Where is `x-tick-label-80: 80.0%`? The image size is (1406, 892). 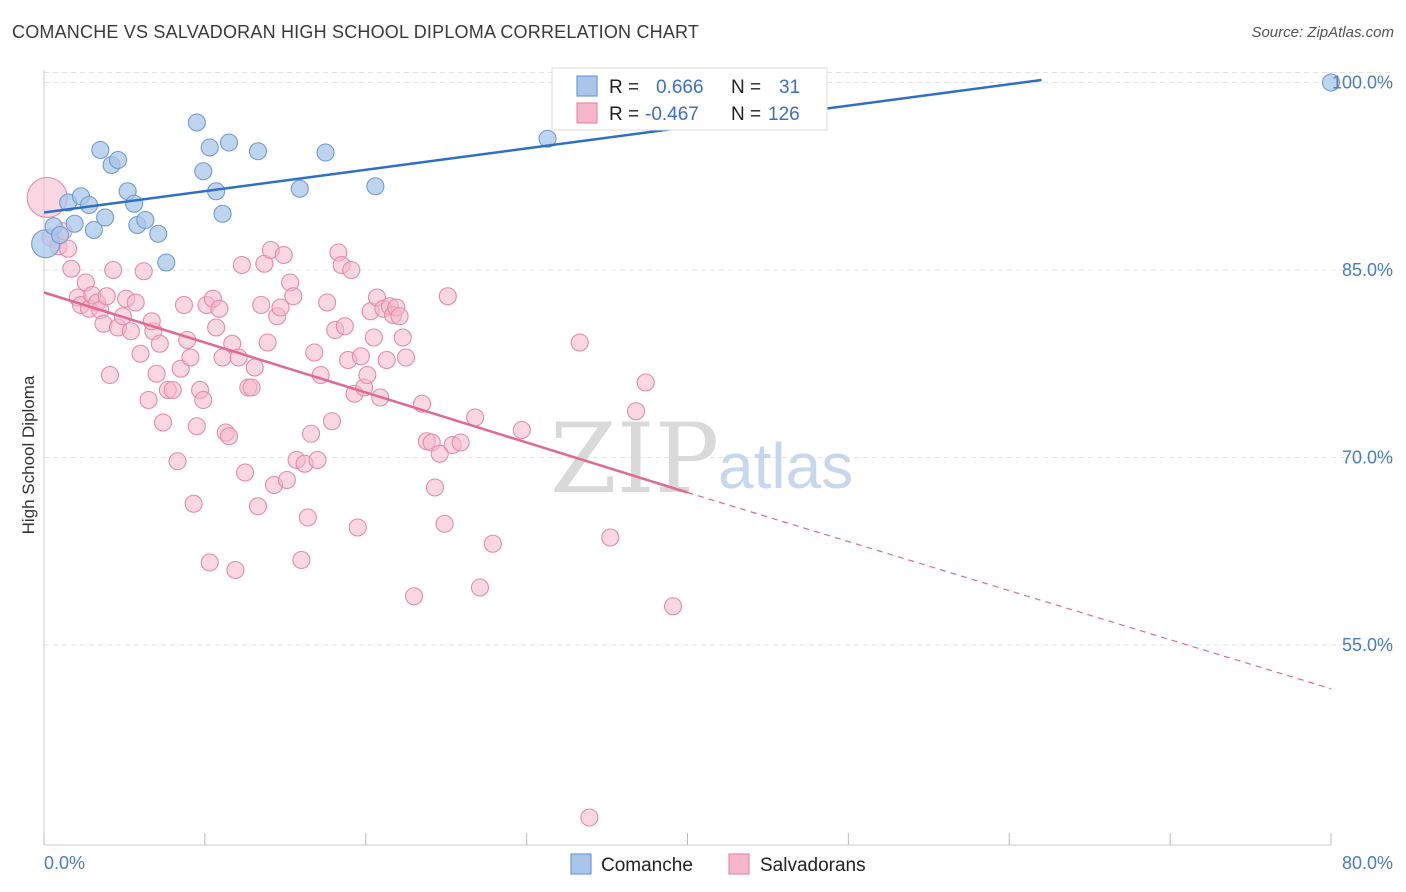 x-tick-label-80: 80.0% is located at coordinates (1367, 863).